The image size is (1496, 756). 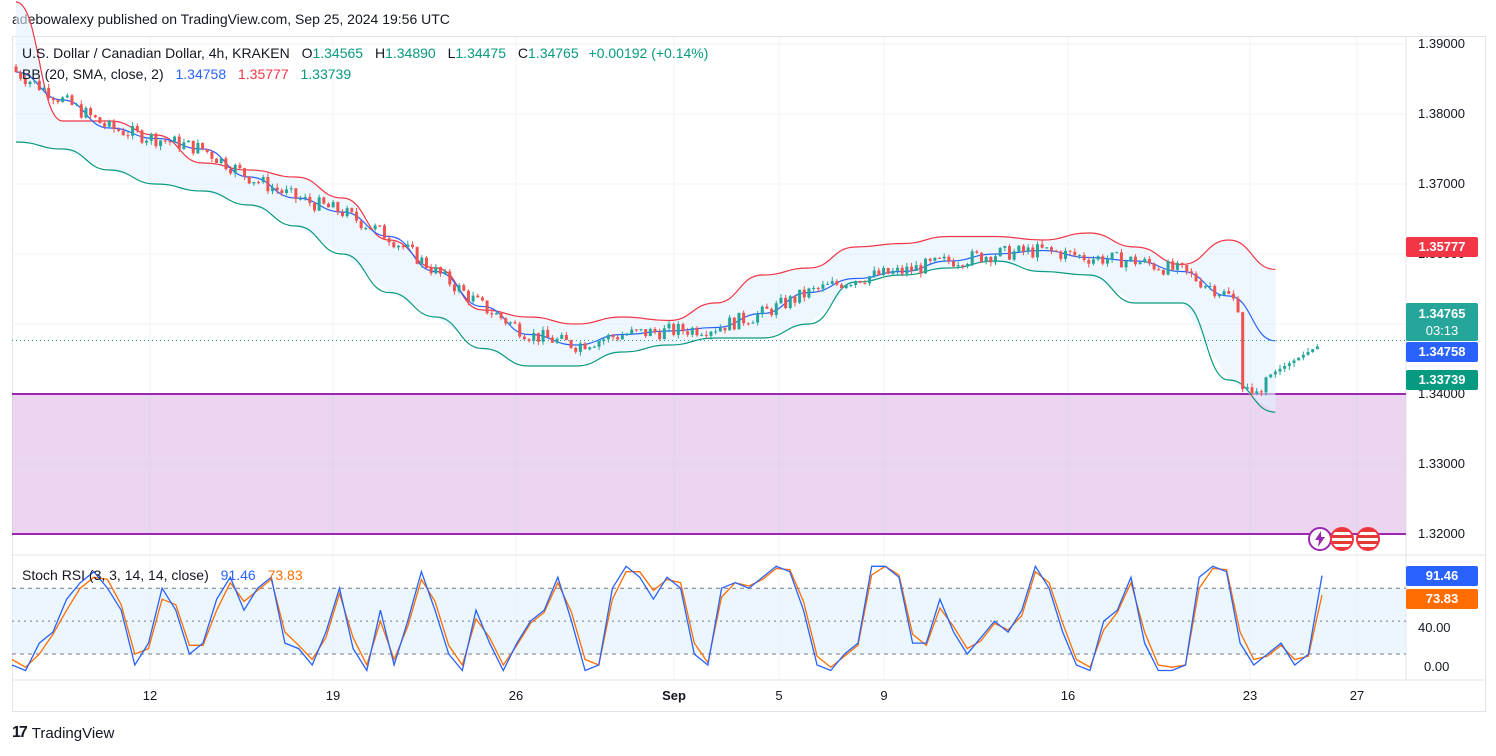 What do you see at coordinates (523, 53) in the screenshot?
I see `close-label: C` at bounding box center [523, 53].